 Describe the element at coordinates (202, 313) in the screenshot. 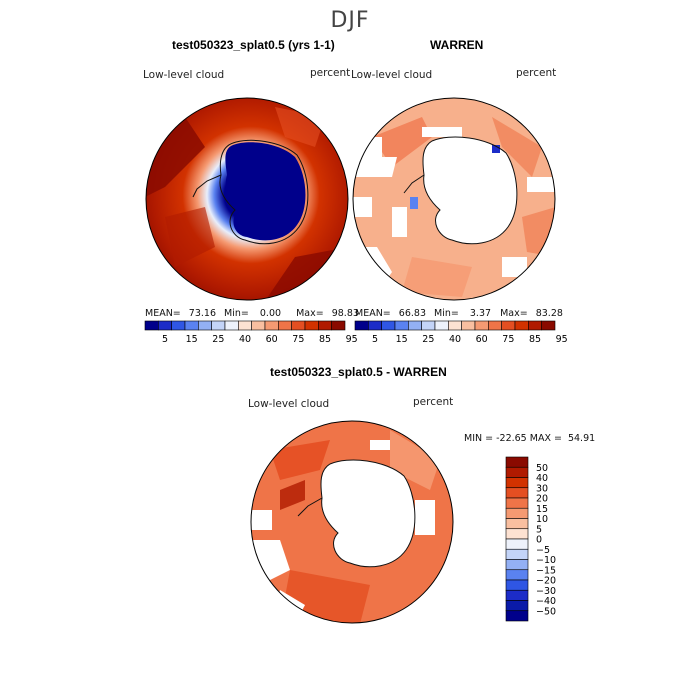

I see `panel-1-mean-value: 73.16` at that location.